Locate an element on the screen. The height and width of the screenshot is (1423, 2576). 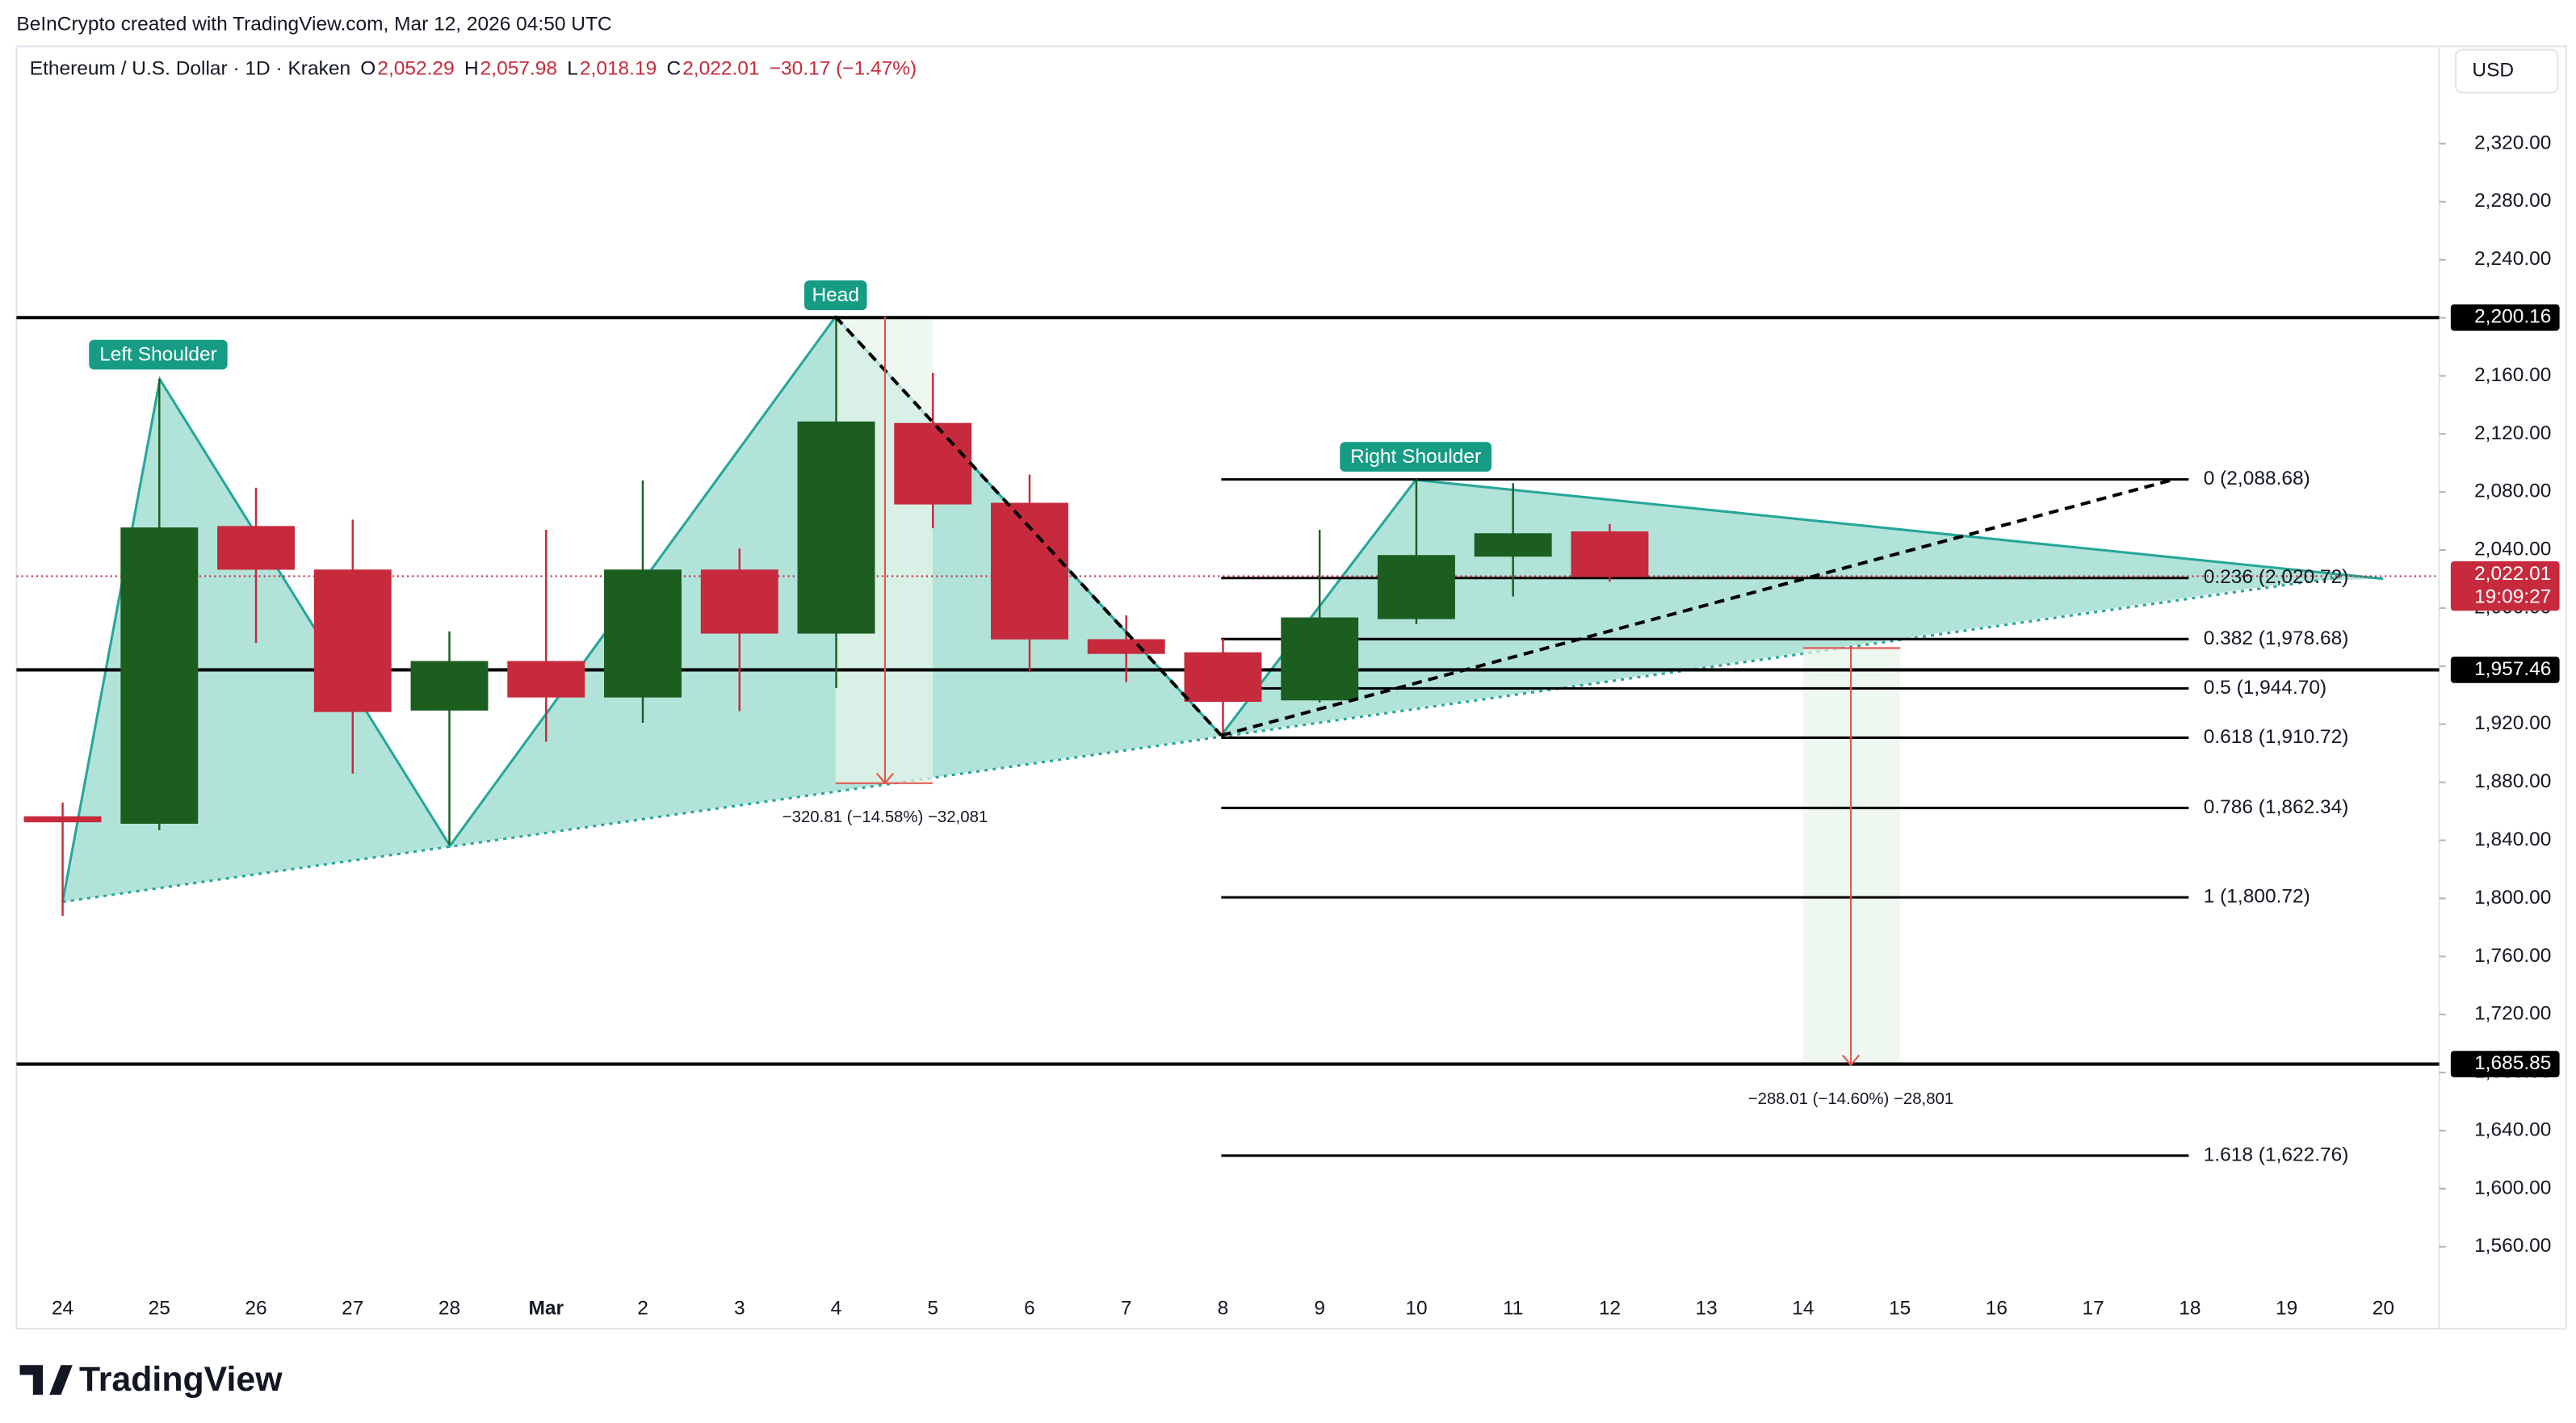
annotation: Left Shoulder is located at coordinates (158, 355).